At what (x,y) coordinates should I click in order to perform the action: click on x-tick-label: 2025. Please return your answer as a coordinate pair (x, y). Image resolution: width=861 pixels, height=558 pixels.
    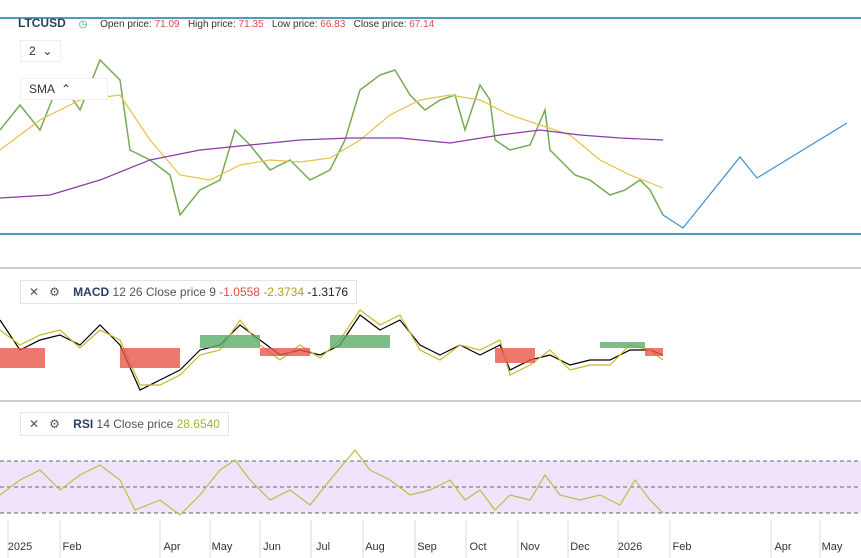
    Looking at the image, I should click on (20, 547).